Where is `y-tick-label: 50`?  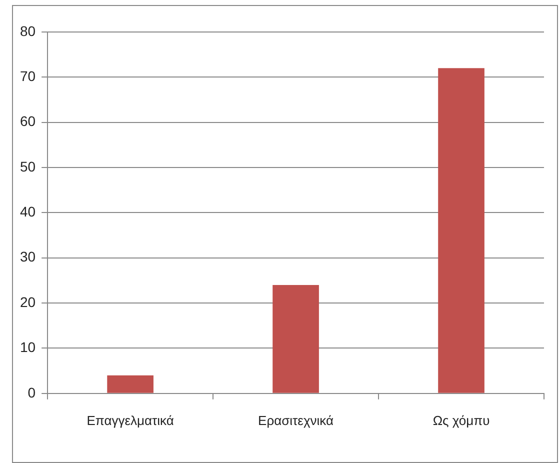
y-tick-label: 50 is located at coordinates (28, 166).